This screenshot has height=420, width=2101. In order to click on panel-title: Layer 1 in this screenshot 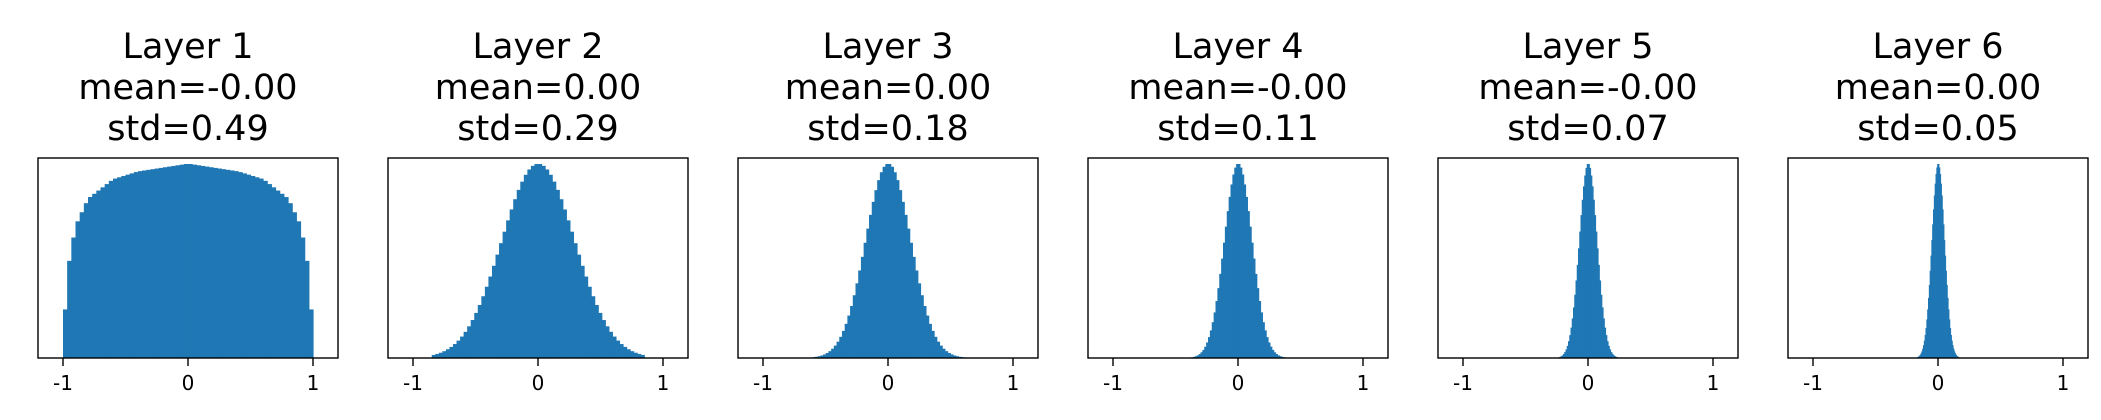, I will do `click(188, 47)`.